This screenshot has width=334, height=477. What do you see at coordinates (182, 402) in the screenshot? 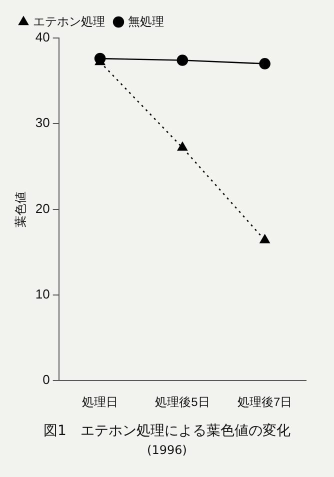
I see `x-tick-label: 処理後5日` at bounding box center [182, 402].